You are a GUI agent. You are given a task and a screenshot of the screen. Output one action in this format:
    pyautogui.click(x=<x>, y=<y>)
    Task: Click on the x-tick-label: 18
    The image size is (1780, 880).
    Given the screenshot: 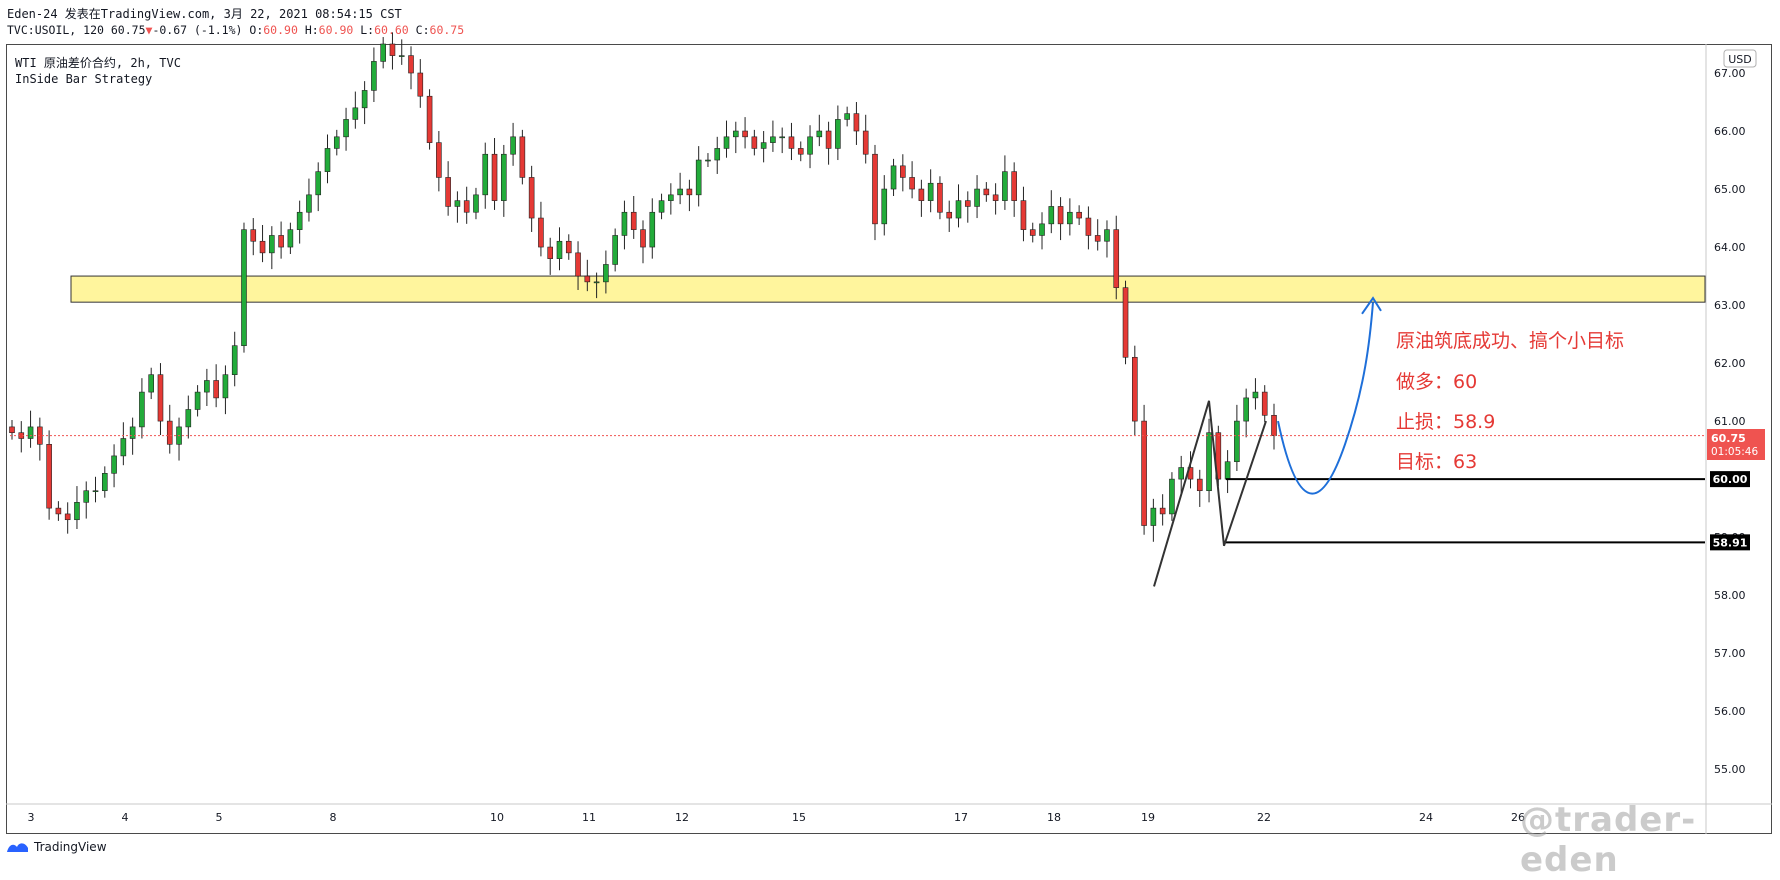 What is the action you would take?
    pyautogui.click(x=1054, y=817)
    